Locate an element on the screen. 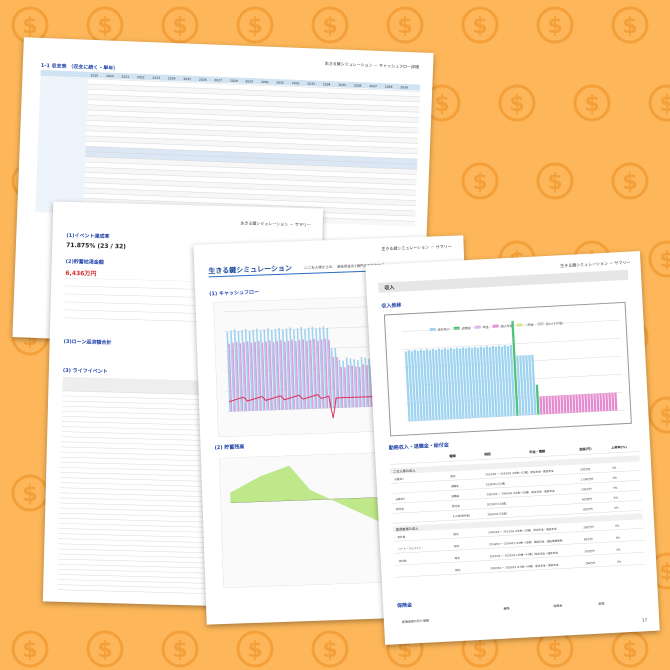 This screenshot has height=670, width=670. insurance-col-type: 種類 is located at coordinates (506, 608).